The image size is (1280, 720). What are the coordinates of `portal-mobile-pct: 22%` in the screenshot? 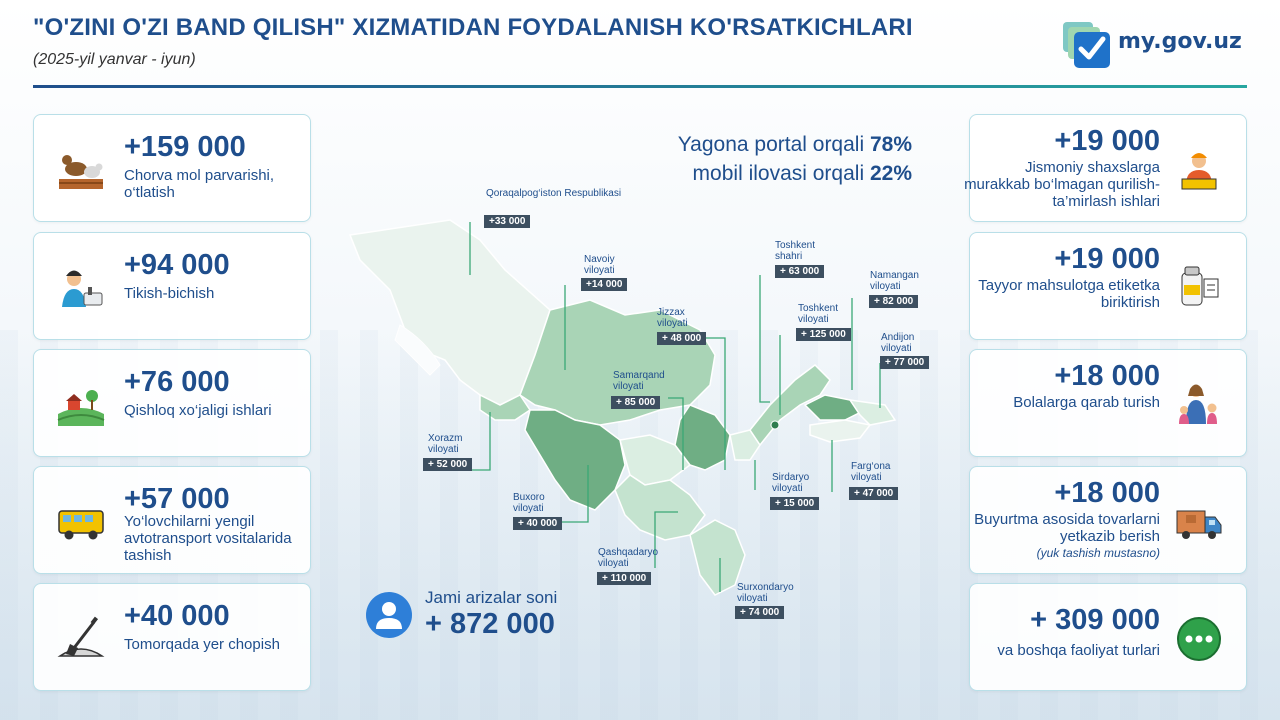 It's located at (890, 173).